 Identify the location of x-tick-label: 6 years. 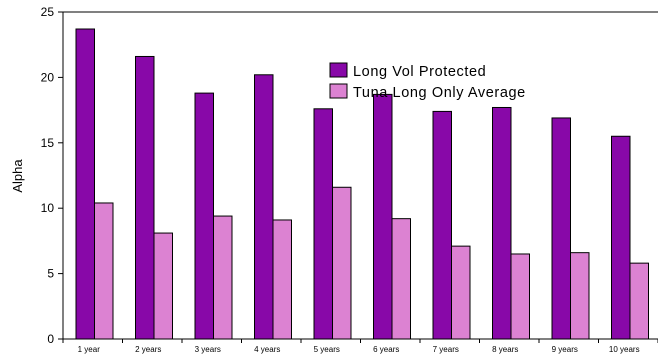
(386, 349).